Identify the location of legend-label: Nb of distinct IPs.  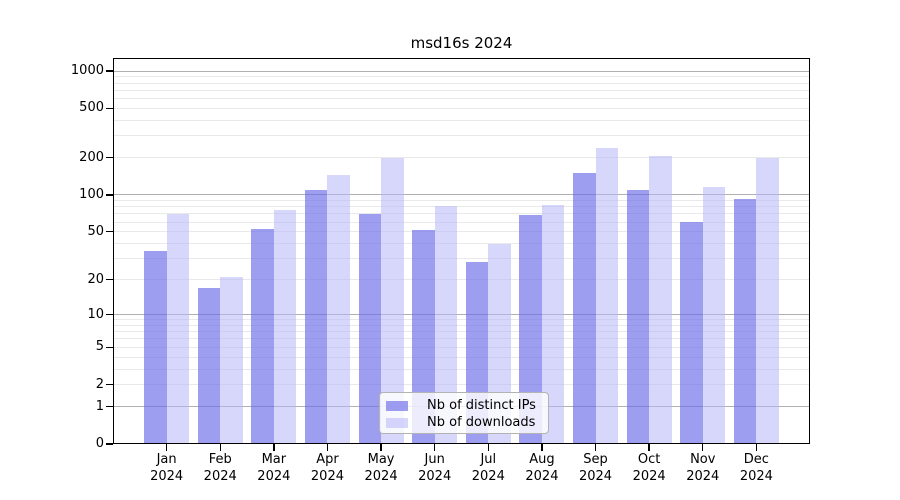
(481, 405).